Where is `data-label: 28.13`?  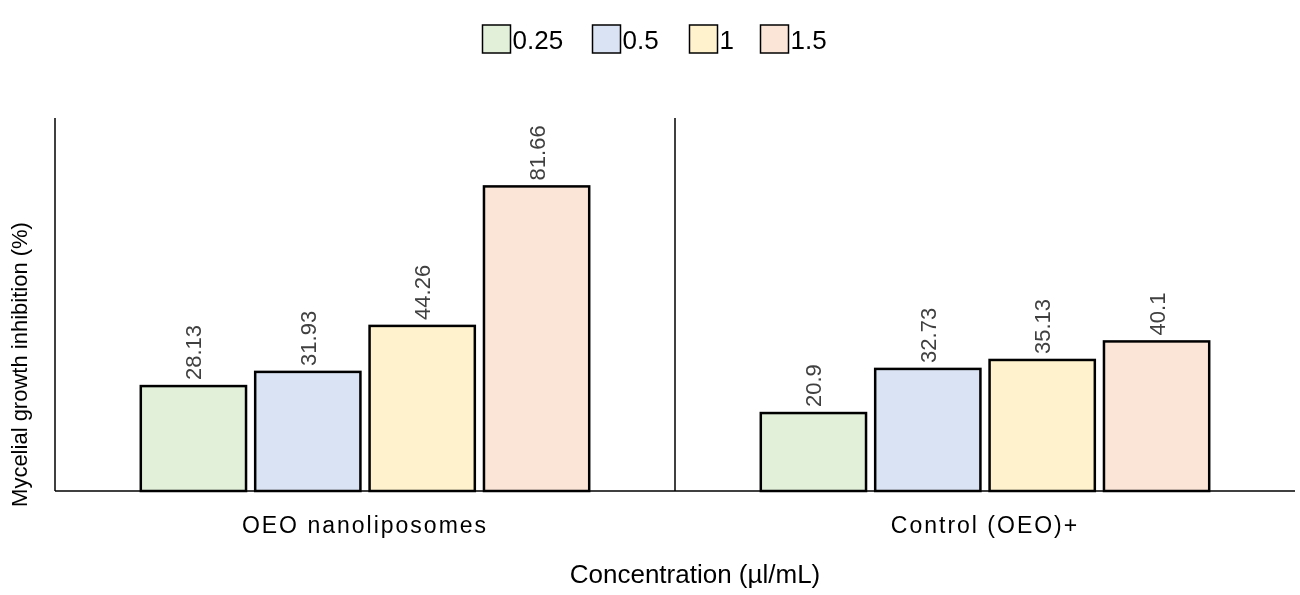 data-label: 28.13 is located at coordinates (194, 353).